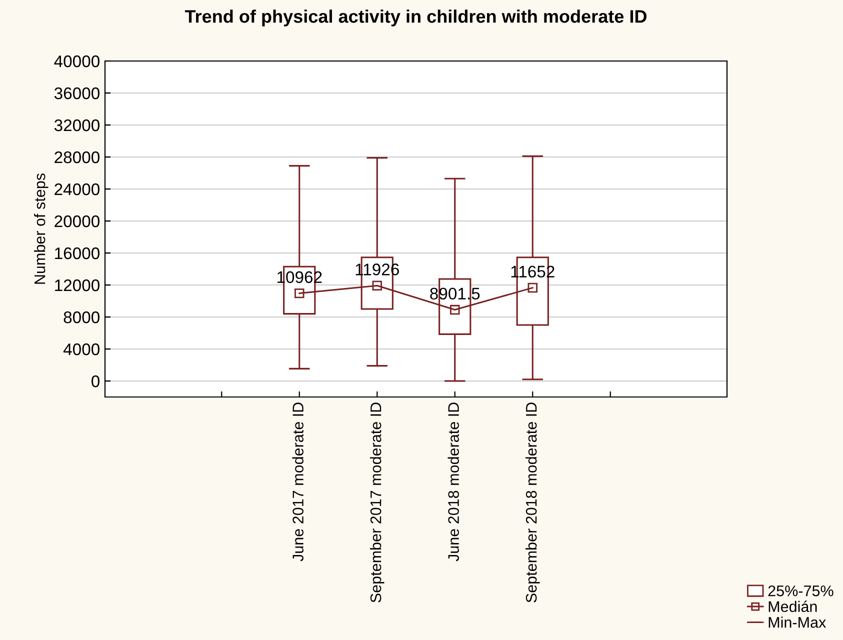 The width and height of the screenshot is (843, 640). I want to click on y-tick-label: 8000, so click(82, 317).